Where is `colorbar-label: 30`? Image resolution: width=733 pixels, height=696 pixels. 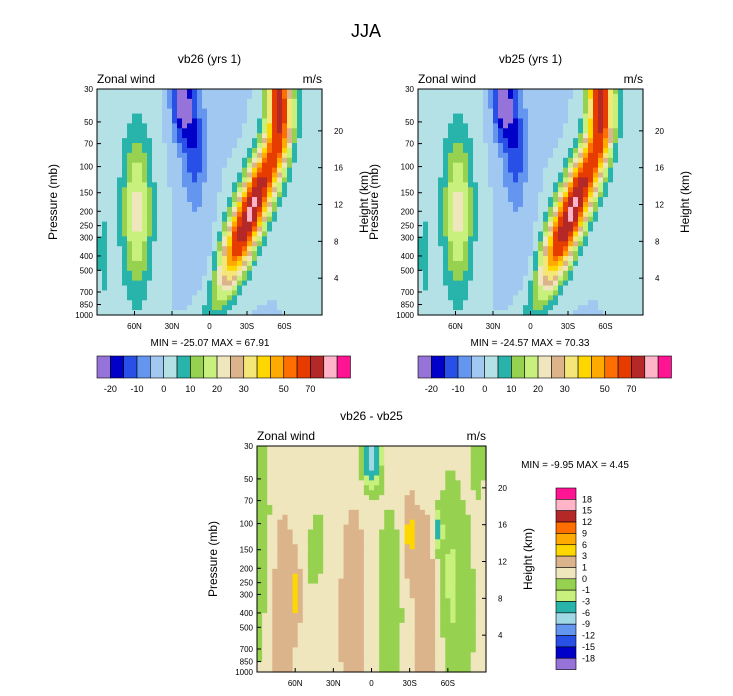
colorbar-label: 30 is located at coordinates (565, 389).